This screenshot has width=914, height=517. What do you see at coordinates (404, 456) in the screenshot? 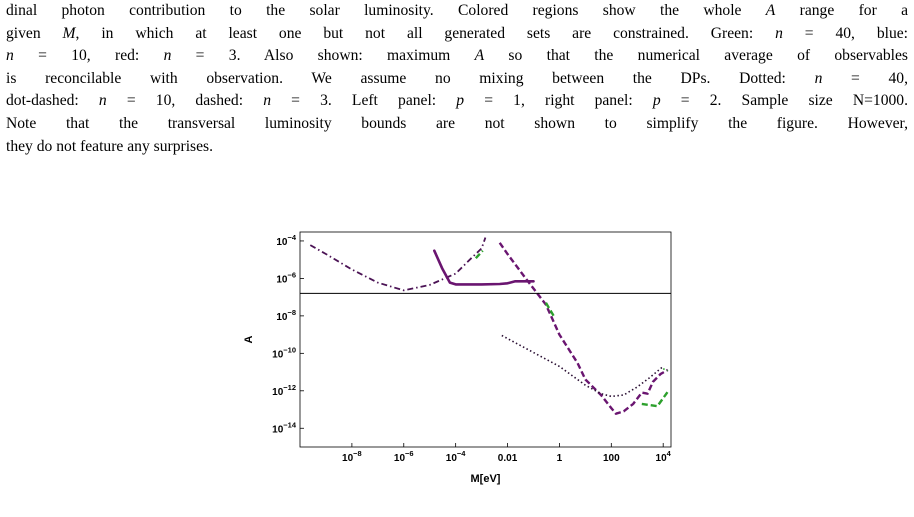
I see `x-tick-label-2: 10⁻⁶` at bounding box center [404, 456].